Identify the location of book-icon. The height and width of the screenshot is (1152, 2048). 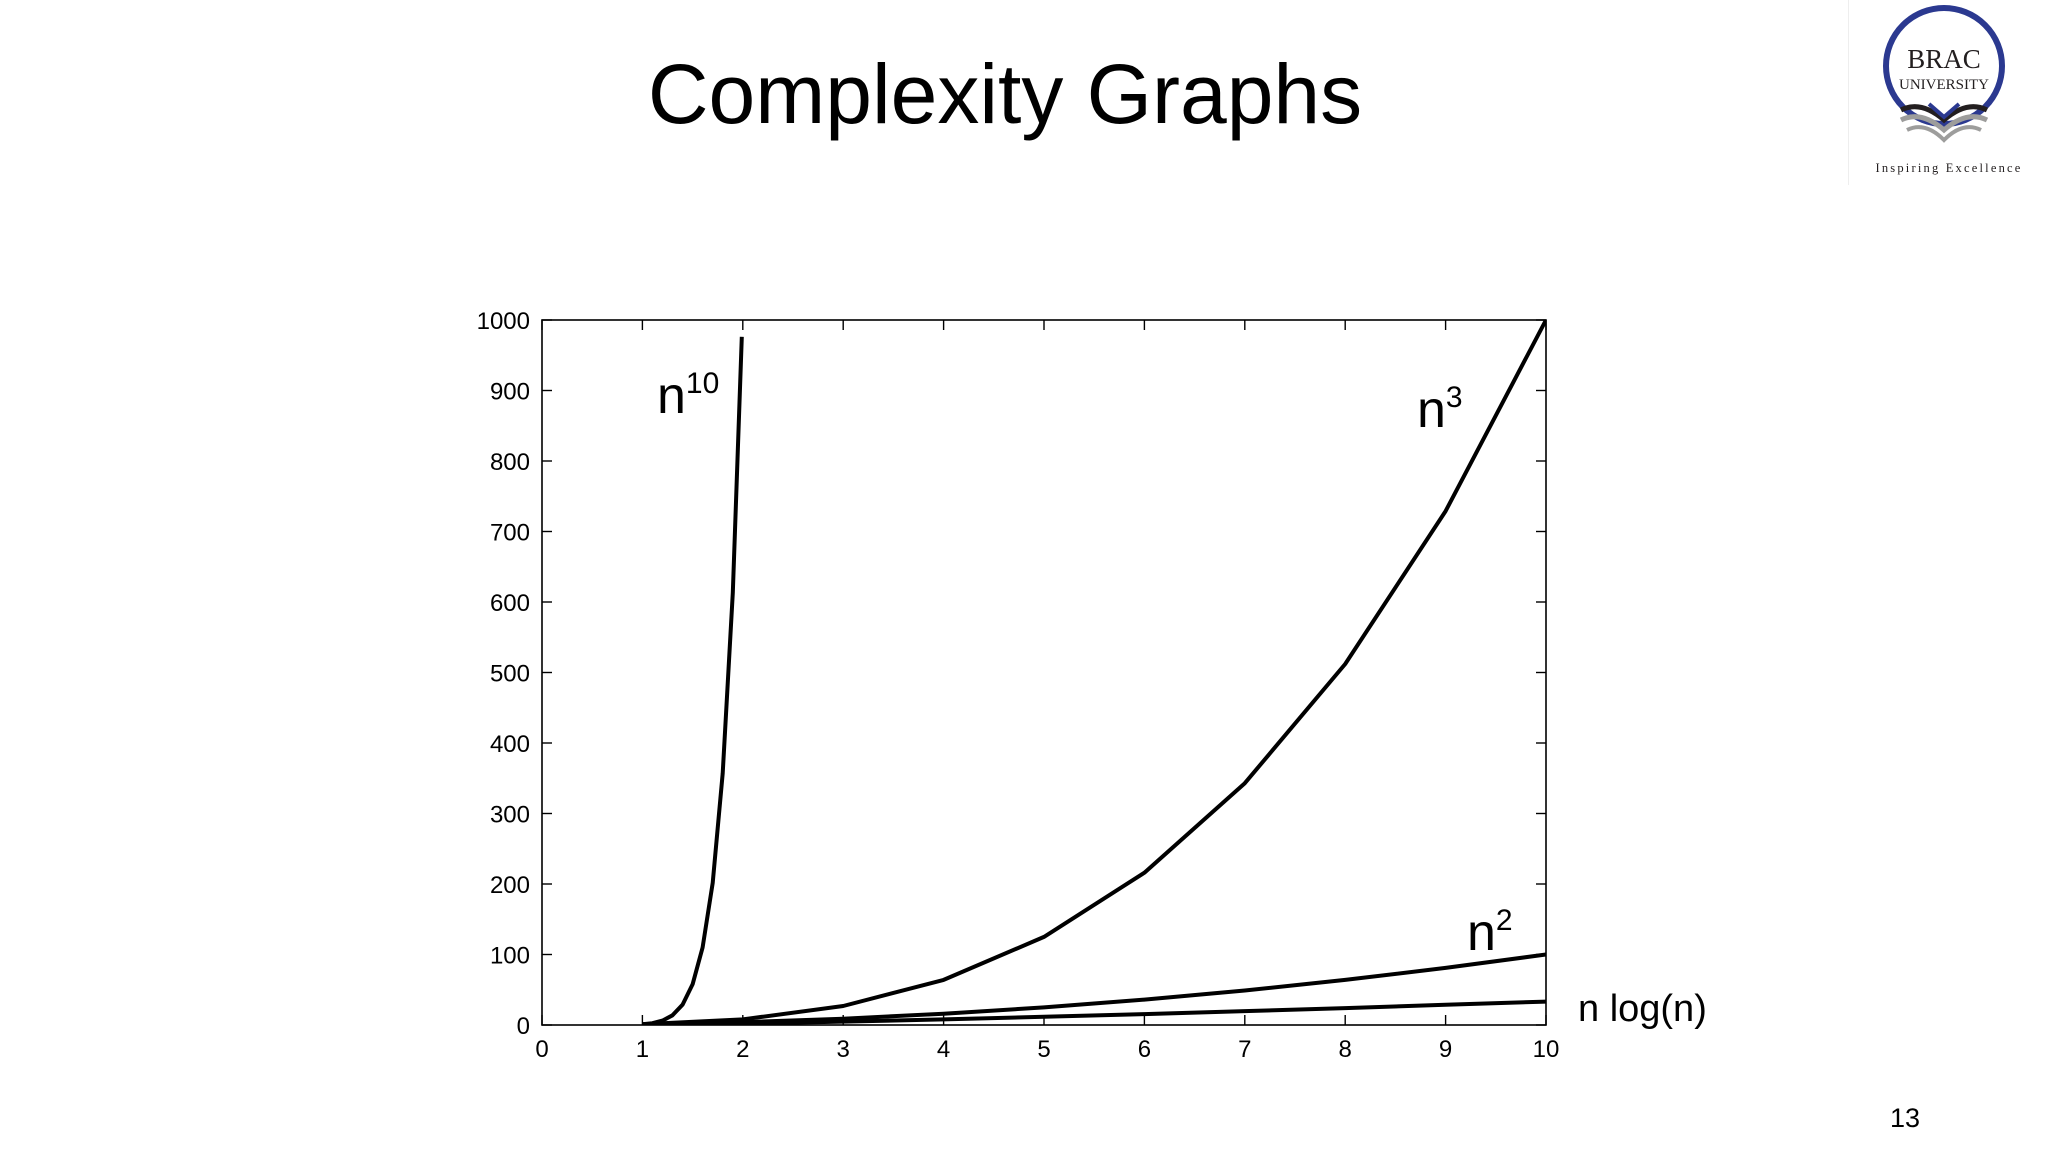
(1944, 114).